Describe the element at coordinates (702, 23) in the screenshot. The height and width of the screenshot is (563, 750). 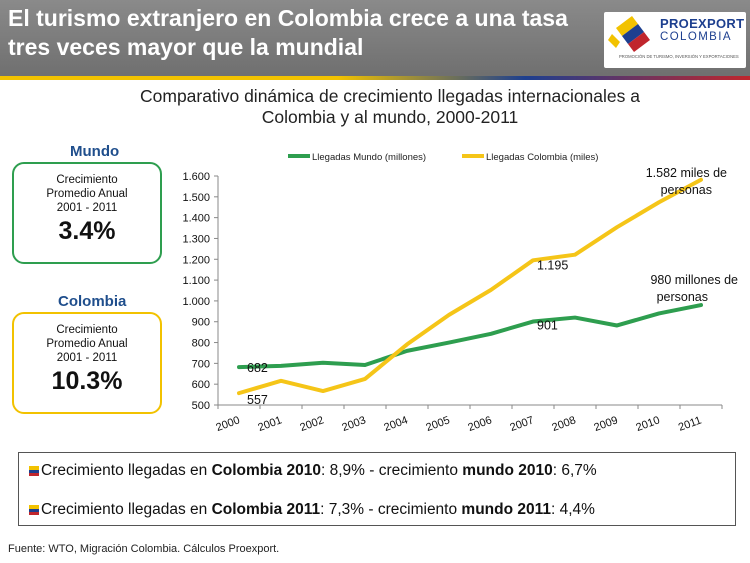
I see `logo-name: PROEXPORT` at that location.